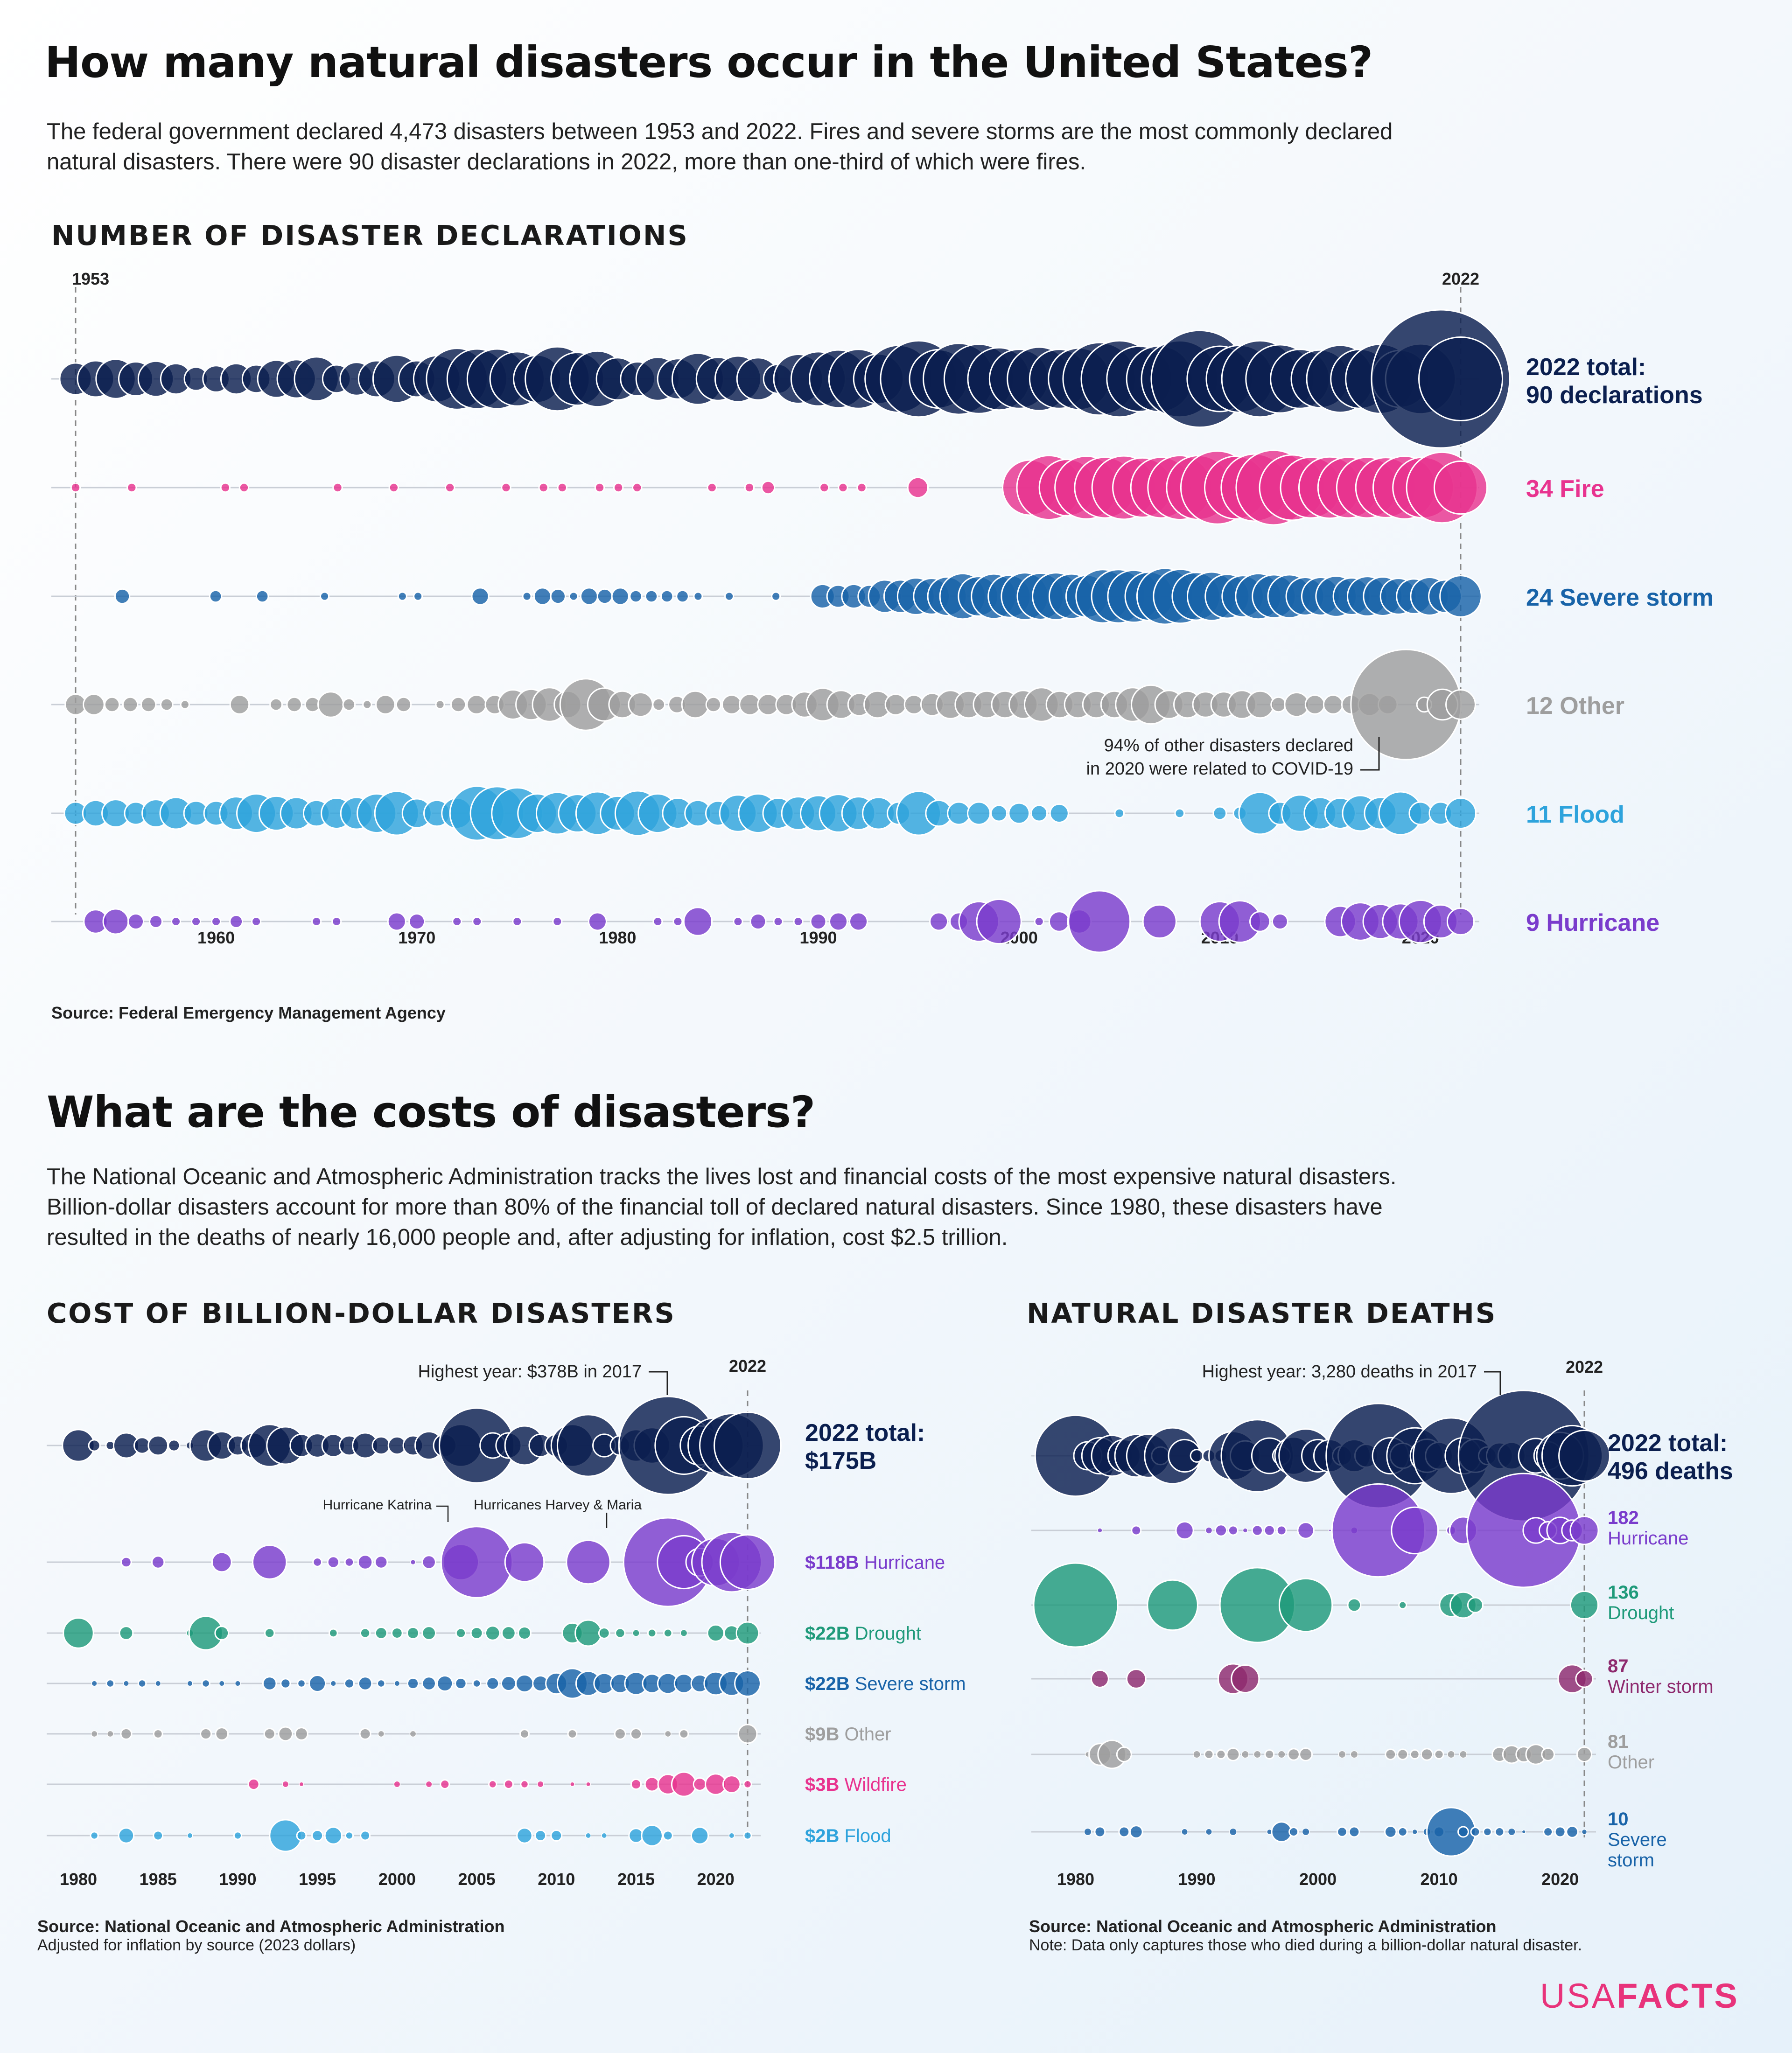  What do you see at coordinates (1318, 1879) in the screenshot?
I see `x-tick-label: 2000` at bounding box center [1318, 1879].